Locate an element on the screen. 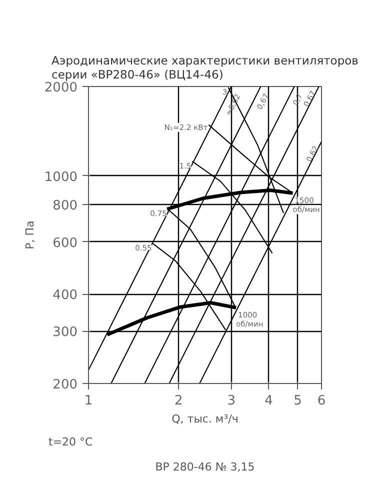 This screenshot has height=478, width=370. x-tick-label: 1 is located at coordinates (88, 401).